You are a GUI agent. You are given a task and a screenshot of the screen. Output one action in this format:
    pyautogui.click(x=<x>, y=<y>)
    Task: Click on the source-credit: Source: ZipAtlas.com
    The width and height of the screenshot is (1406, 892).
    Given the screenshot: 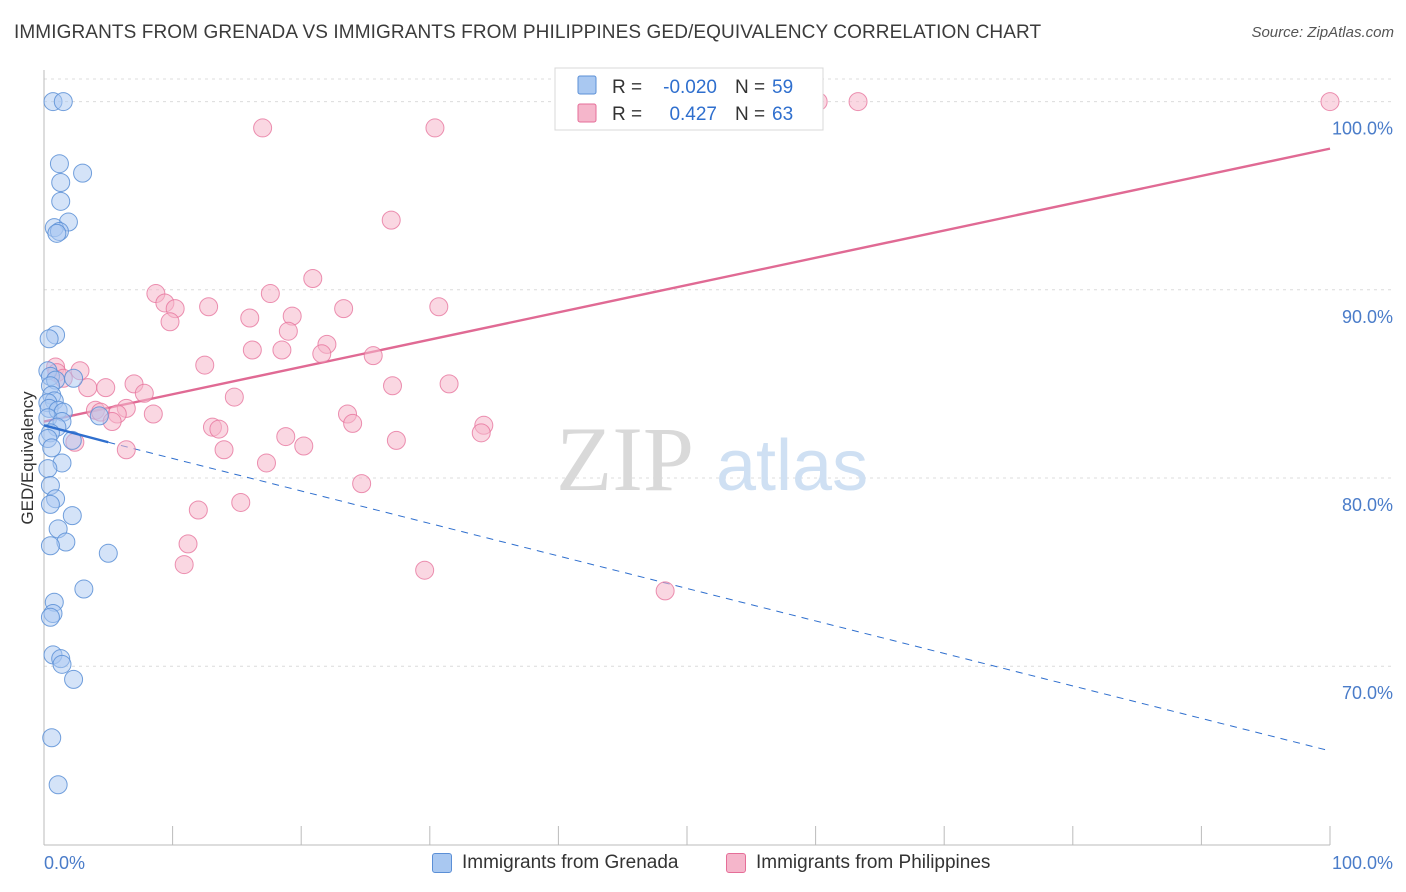 What is the action you would take?
    pyautogui.click(x=1322, y=32)
    